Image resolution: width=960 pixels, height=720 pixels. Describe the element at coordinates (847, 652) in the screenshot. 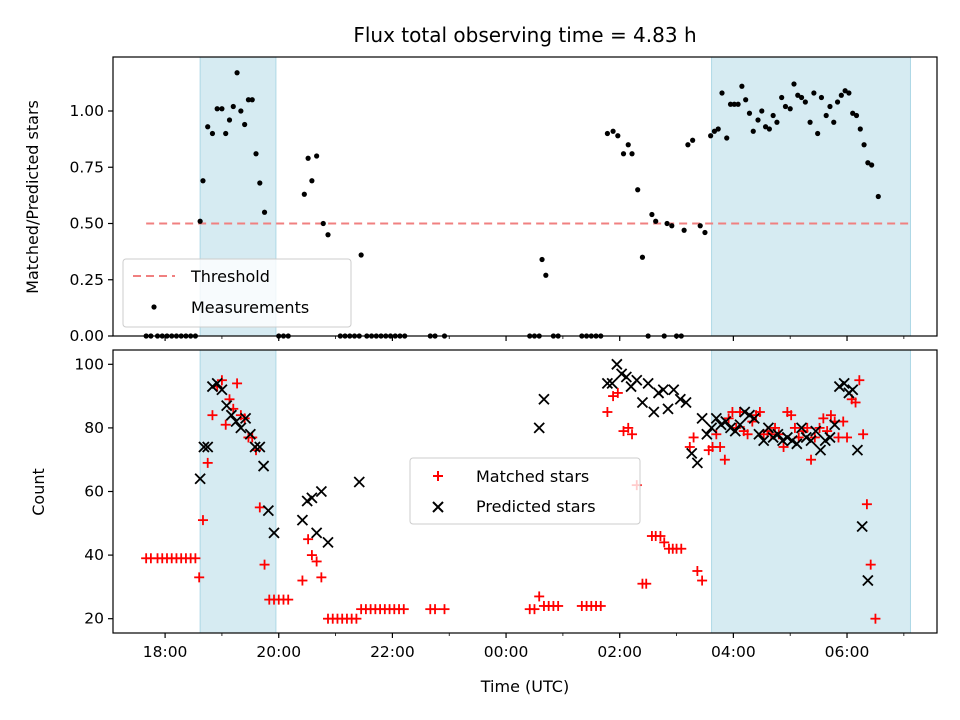

I see `x-tick-label-6: 06:00` at that location.